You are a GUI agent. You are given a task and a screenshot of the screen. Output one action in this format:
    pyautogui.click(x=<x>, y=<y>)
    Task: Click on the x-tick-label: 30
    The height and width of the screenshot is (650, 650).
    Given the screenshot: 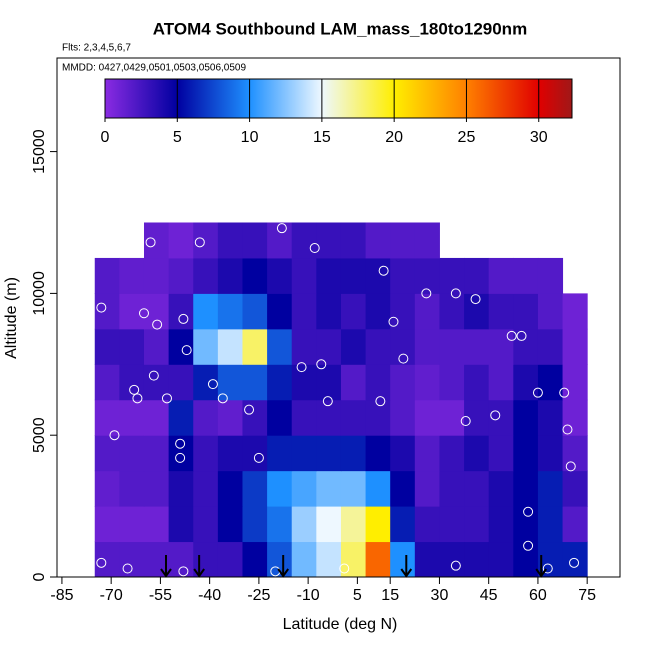 What is the action you would take?
    pyautogui.click(x=440, y=595)
    